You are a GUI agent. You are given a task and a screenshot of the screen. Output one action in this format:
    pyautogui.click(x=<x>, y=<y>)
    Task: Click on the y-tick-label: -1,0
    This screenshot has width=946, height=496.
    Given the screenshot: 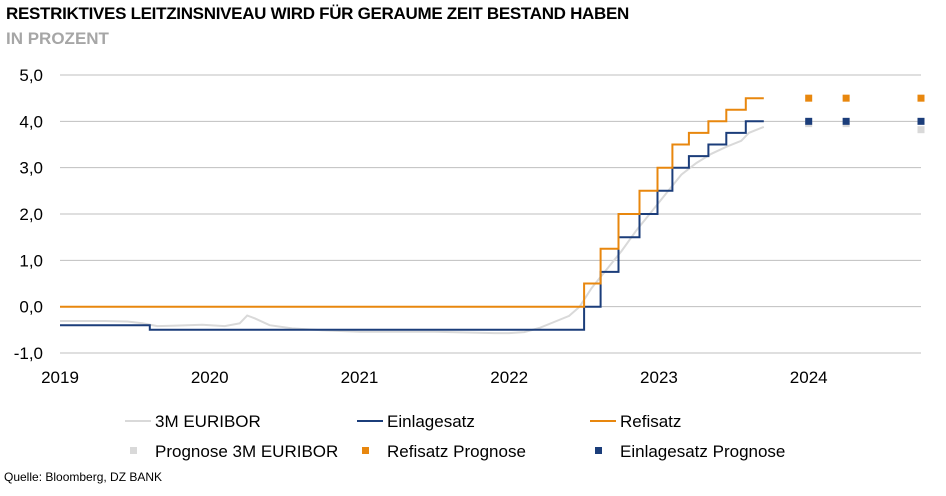 What is the action you would take?
    pyautogui.click(x=28, y=353)
    